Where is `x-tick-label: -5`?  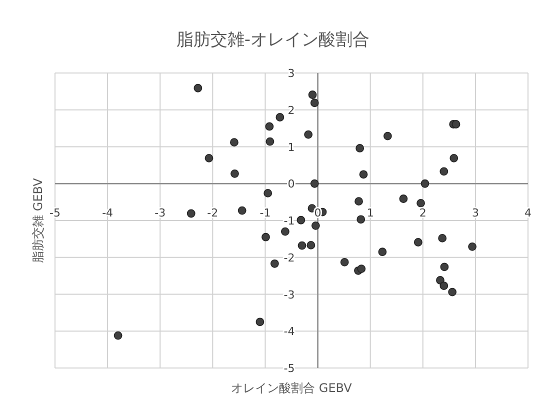 x-tick-label: -5 is located at coordinates (55, 213).